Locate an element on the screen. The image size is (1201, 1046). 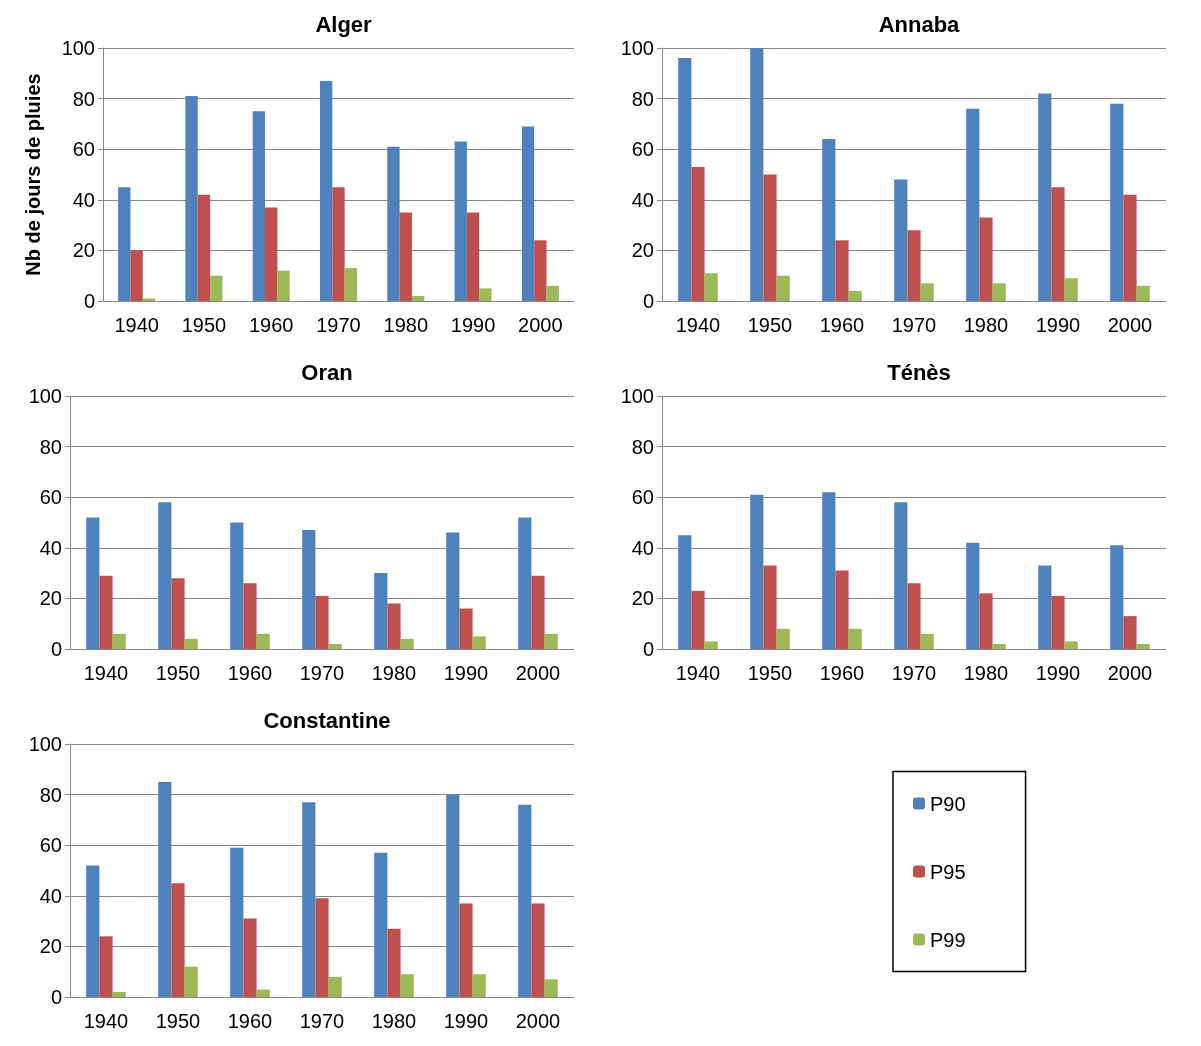
chart-title: Alger is located at coordinates (344, 24).